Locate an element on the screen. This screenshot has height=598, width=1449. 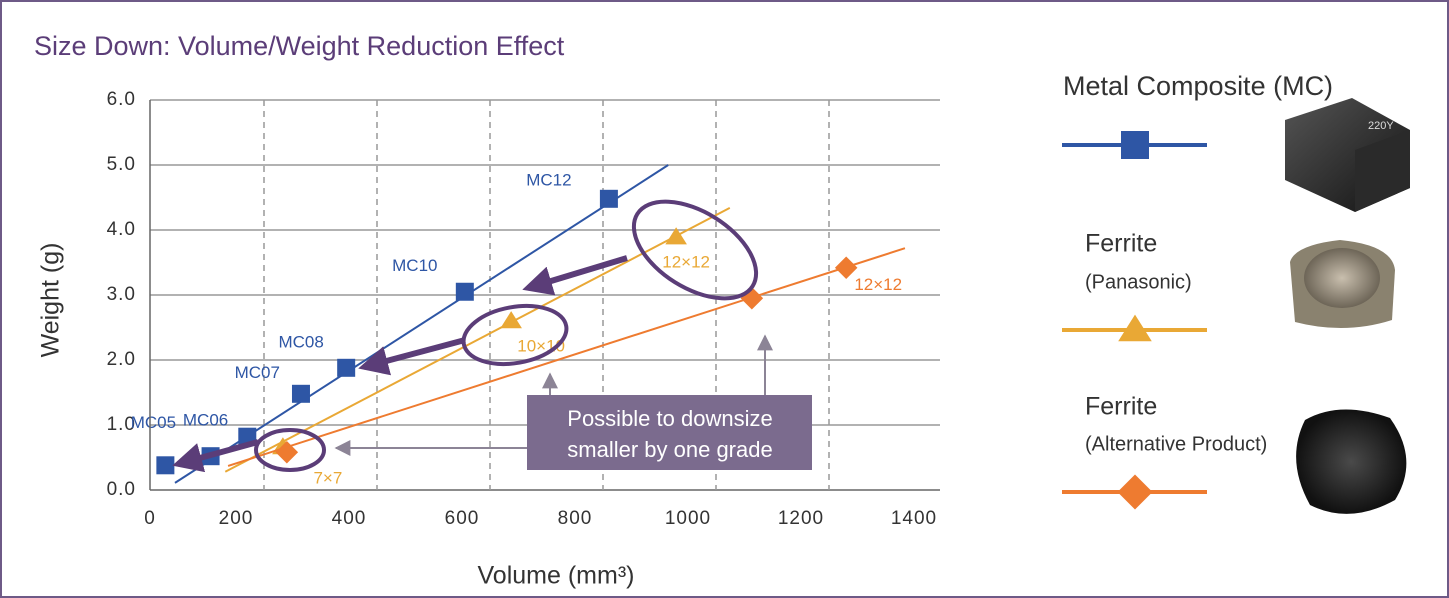
point-label: MC08 is located at coordinates (300, 341).